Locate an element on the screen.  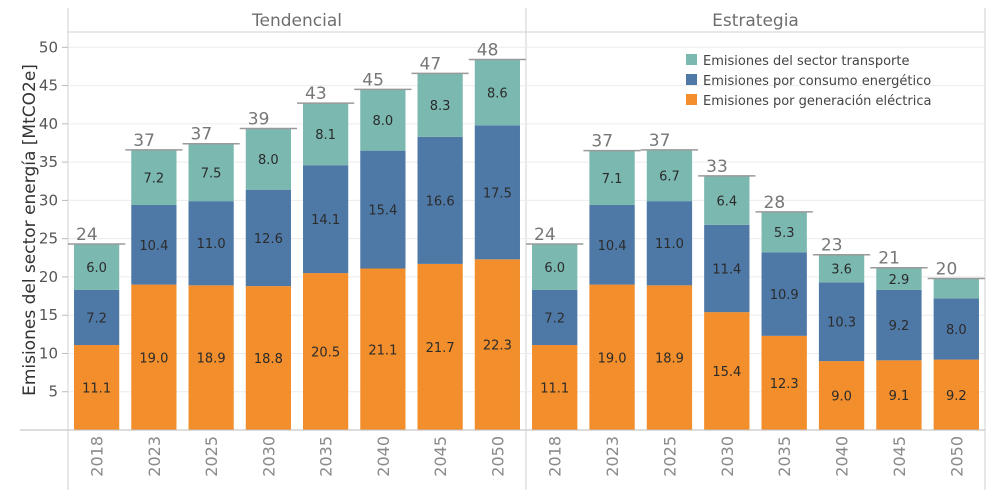
data-label: 21.1 is located at coordinates (382, 350).